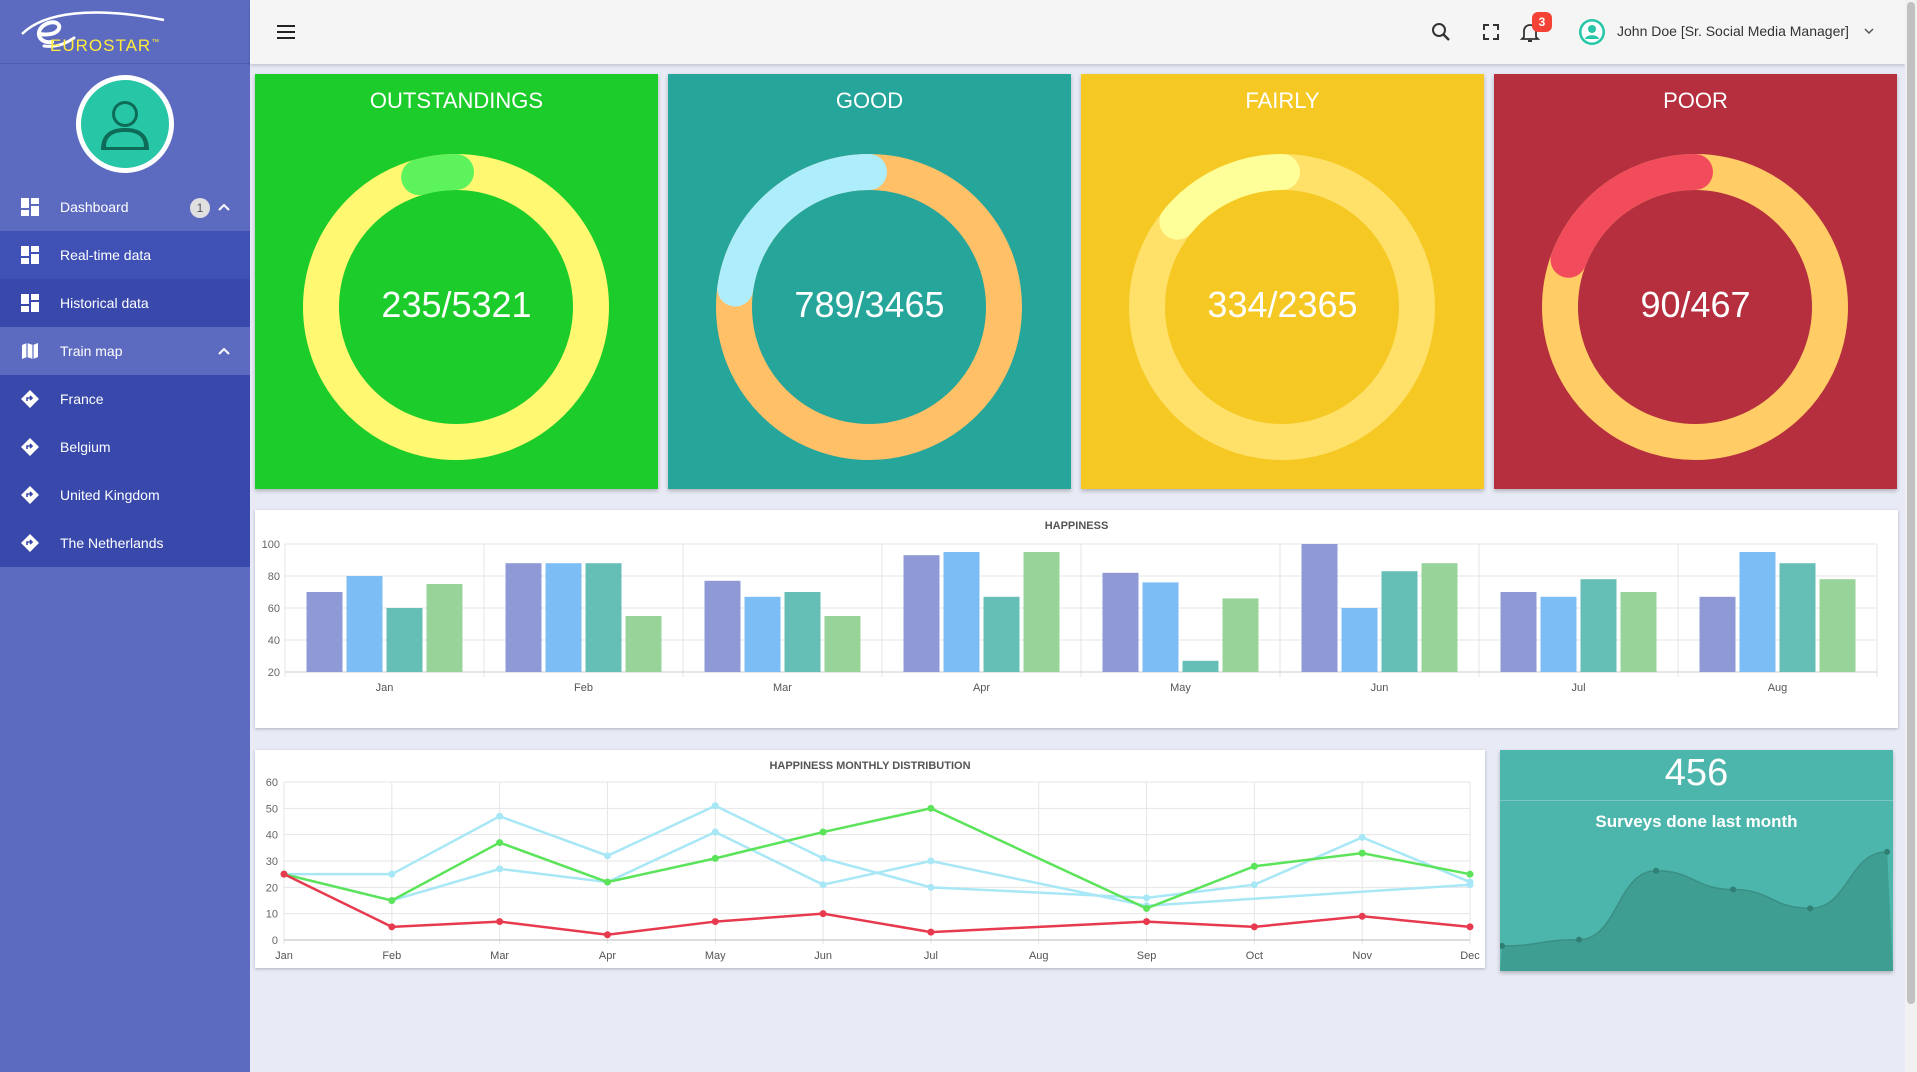  I want to click on user-avatar-icon, so click(1592, 32).